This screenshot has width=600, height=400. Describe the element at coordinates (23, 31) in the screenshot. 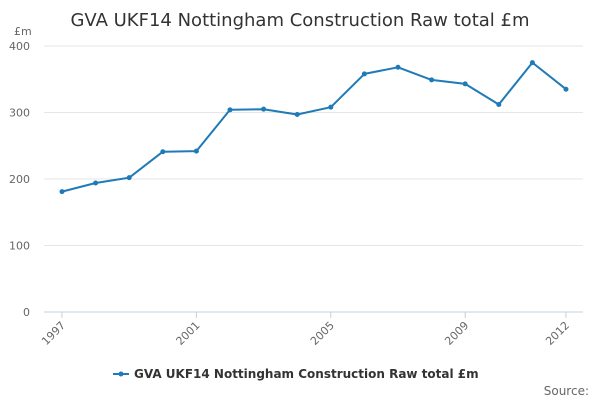

I see `y-axis-unit-label: £m` at that location.